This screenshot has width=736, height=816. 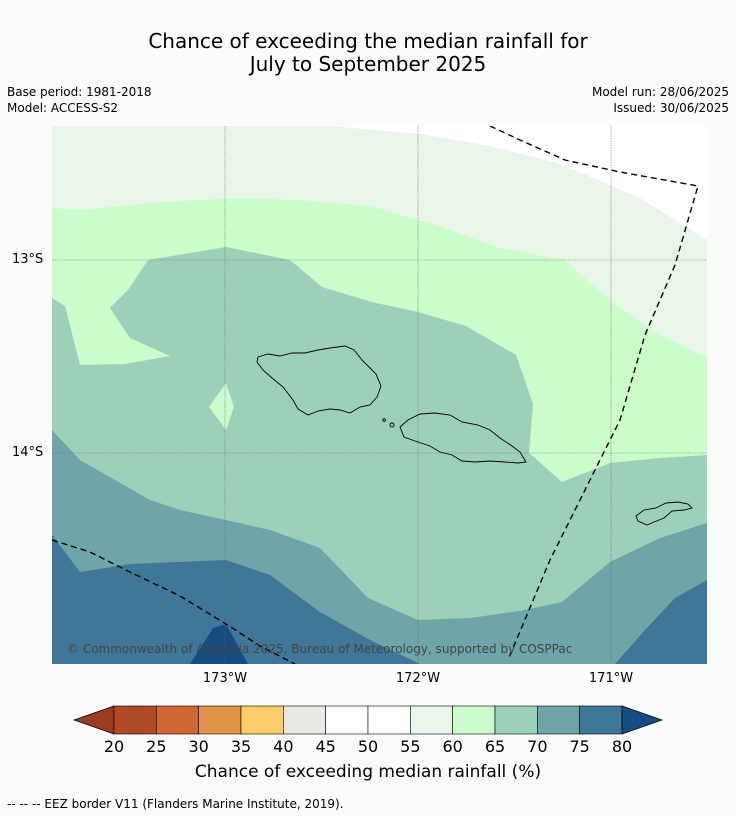 What do you see at coordinates (368, 746) in the screenshot?
I see `colorbar-tick-label: 50` at bounding box center [368, 746].